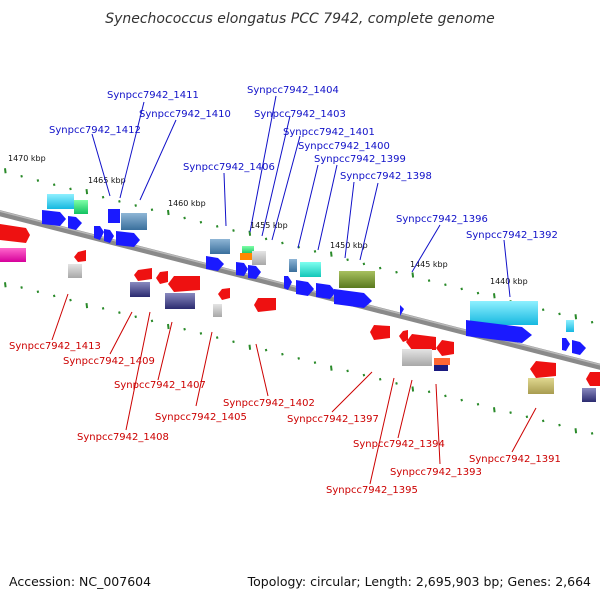 The width and height of the screenshot is (600, 600). Describe the element at coordinates (229, 167) in the screenshot. I see `gene-label-1406: Synpcc7942_1406` at that location.